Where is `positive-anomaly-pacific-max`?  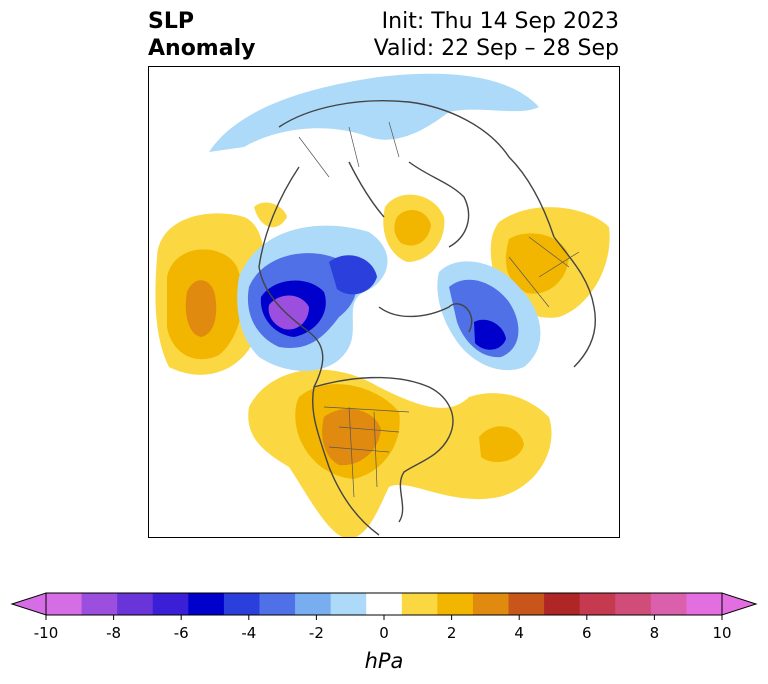
positive-anomaly-pacific-max is located at coordinates (201, 308).